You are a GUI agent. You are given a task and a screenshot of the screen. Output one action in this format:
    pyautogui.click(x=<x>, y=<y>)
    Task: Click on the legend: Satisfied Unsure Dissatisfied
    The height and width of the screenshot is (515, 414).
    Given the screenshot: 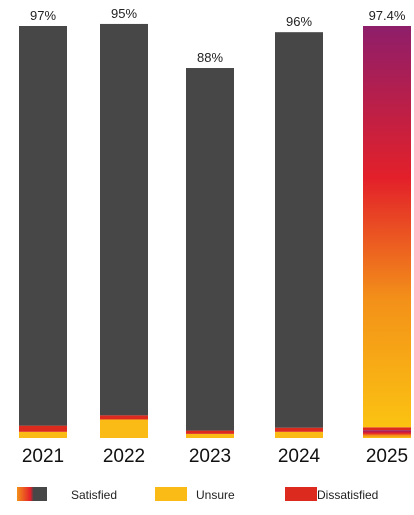 What is the action you would take?
    pyautogui.click(x=197, y=494)
    